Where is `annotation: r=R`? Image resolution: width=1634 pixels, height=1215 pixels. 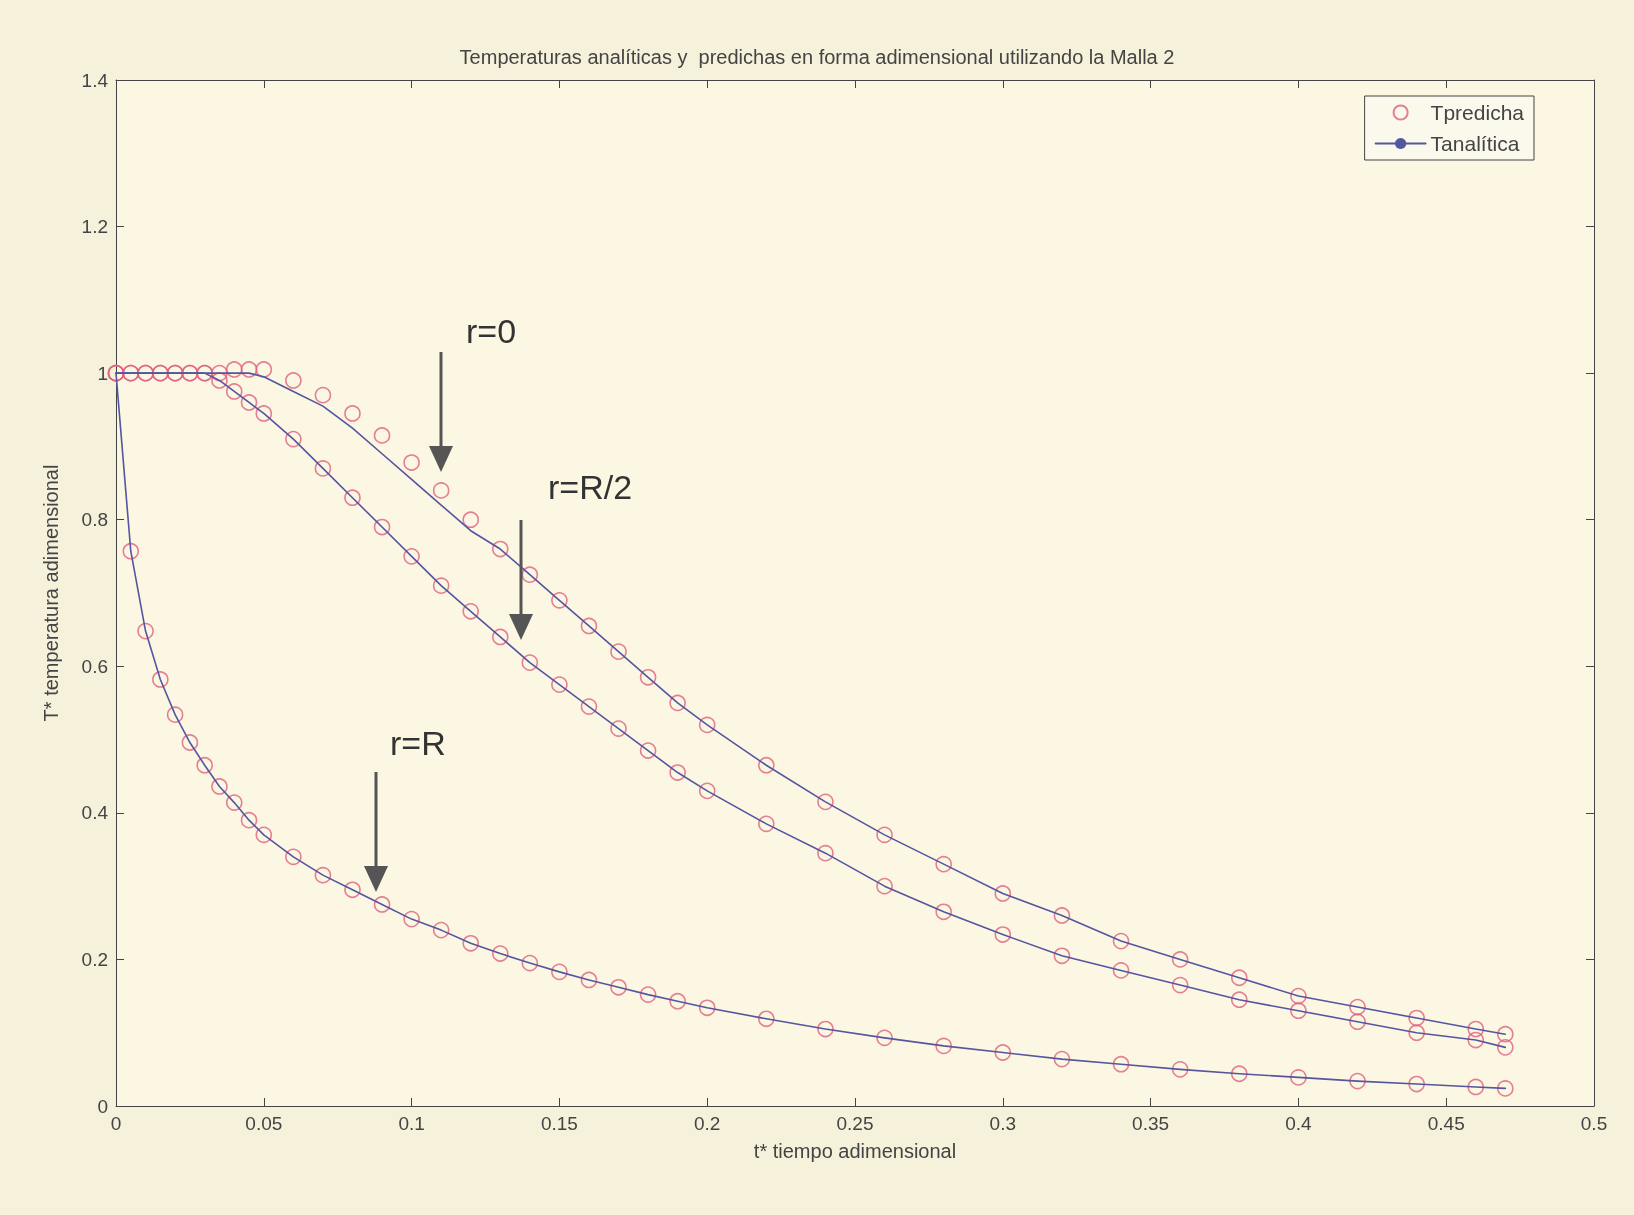 annotation: r=R is located at coordinates (418, 743).